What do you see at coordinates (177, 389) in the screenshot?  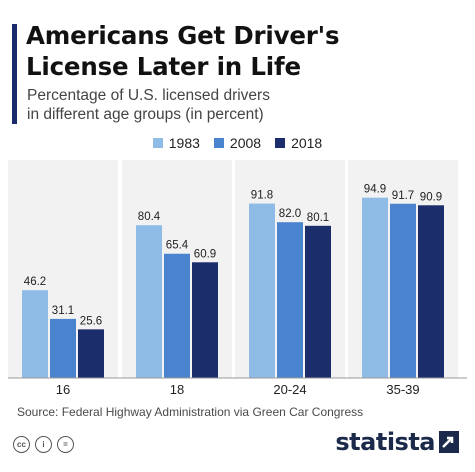 I see `x-tick-label-18: 18` at bounding box center [177, 389].